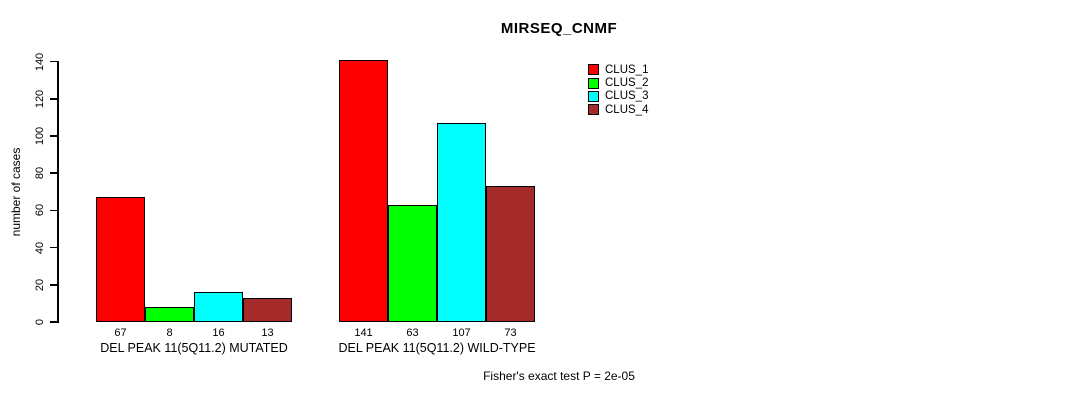 Image resolution: width=1090 pixels, height=400 pixels. Describe the element at coordinates (169, 333) in the screenshot. I see `bar-value-label: 8` at that location.